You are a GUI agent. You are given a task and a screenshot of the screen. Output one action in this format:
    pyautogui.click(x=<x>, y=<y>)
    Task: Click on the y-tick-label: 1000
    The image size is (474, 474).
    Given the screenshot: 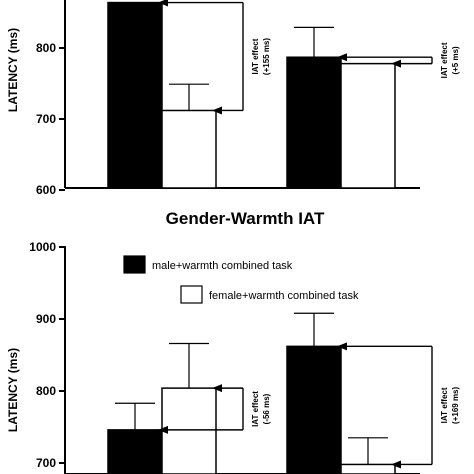 What is the action you would take?
    pyautogui.click(x=42, y=247)
    